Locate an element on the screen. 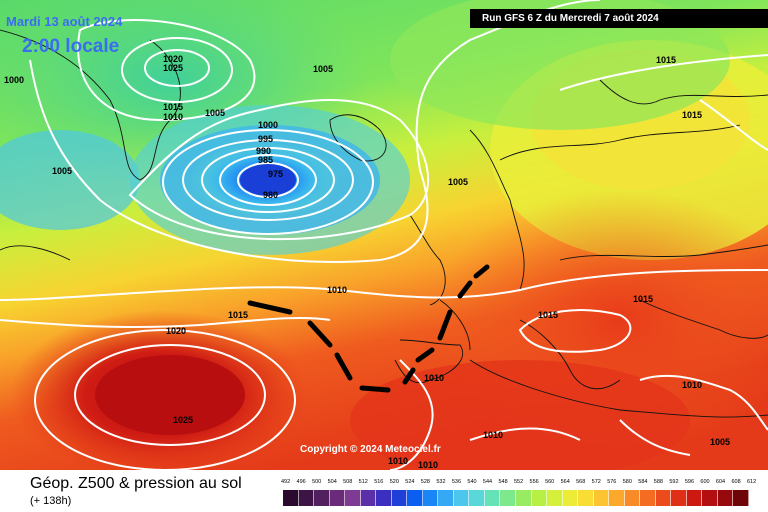 This screenshot has width=768, height=512. map-type-title: Géop. Z500 & pression au sol is located at coordinates (136, 483).